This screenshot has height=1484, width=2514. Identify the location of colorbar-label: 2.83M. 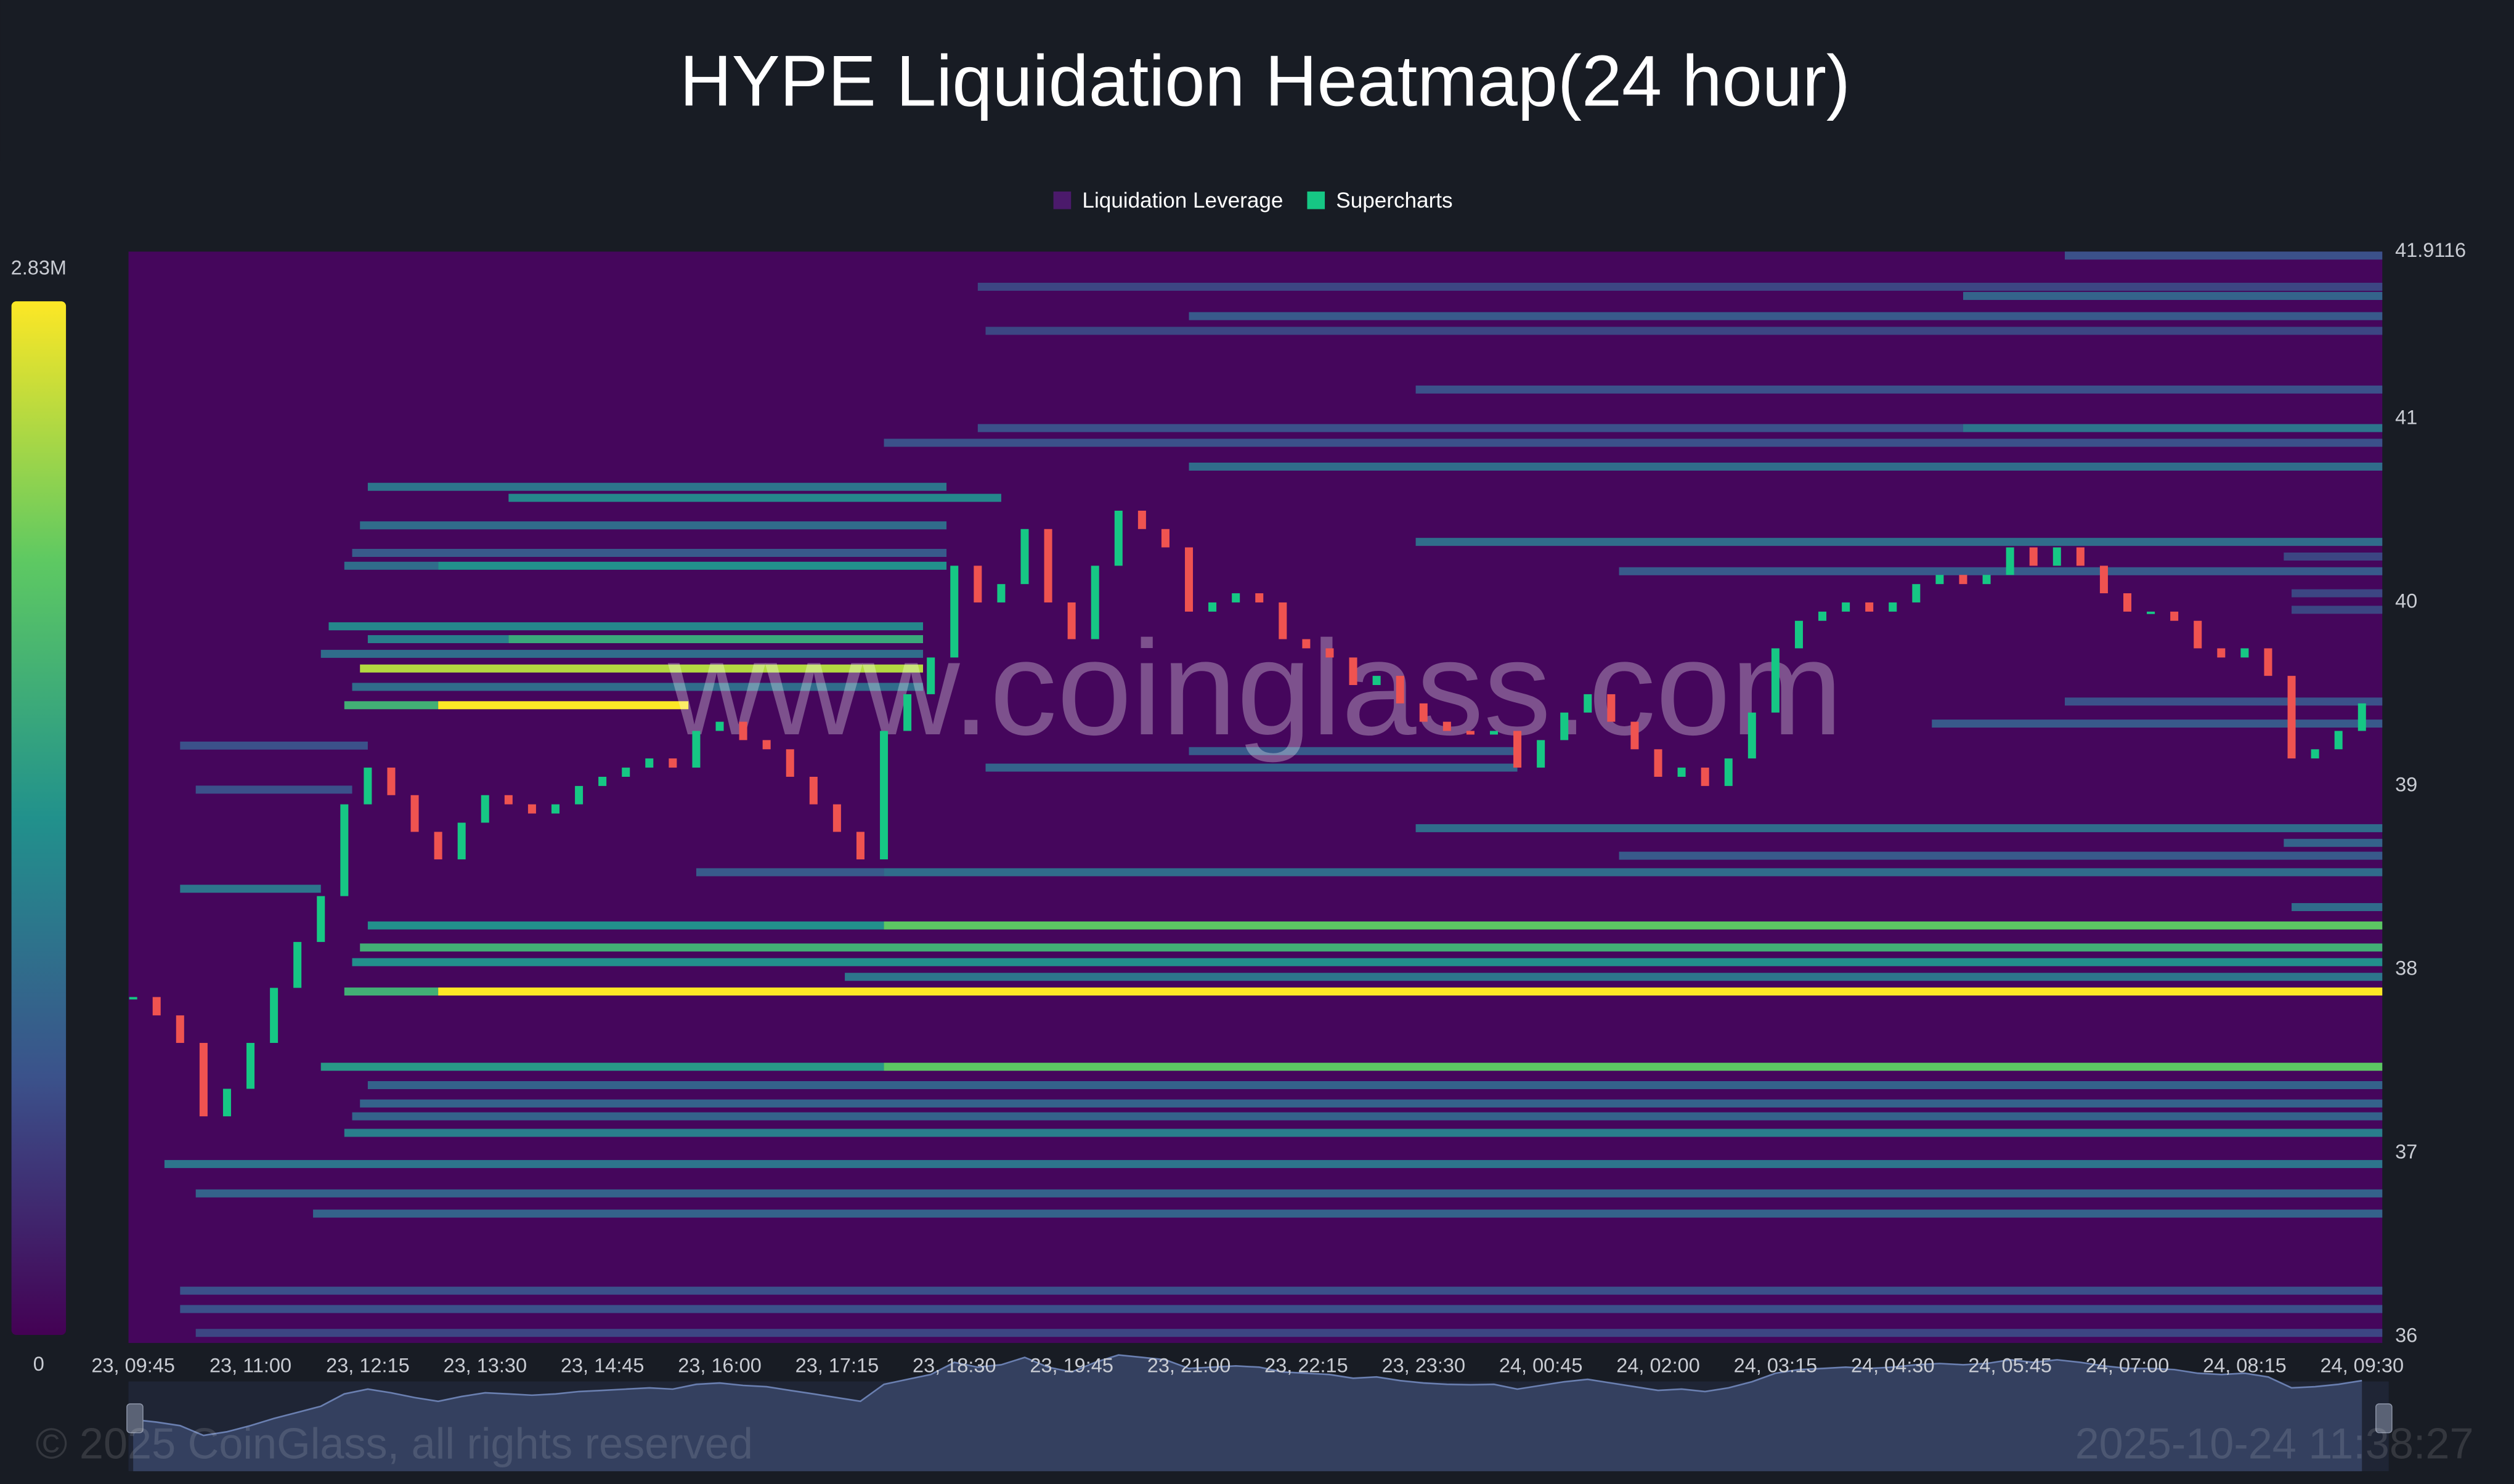
(39, 268).